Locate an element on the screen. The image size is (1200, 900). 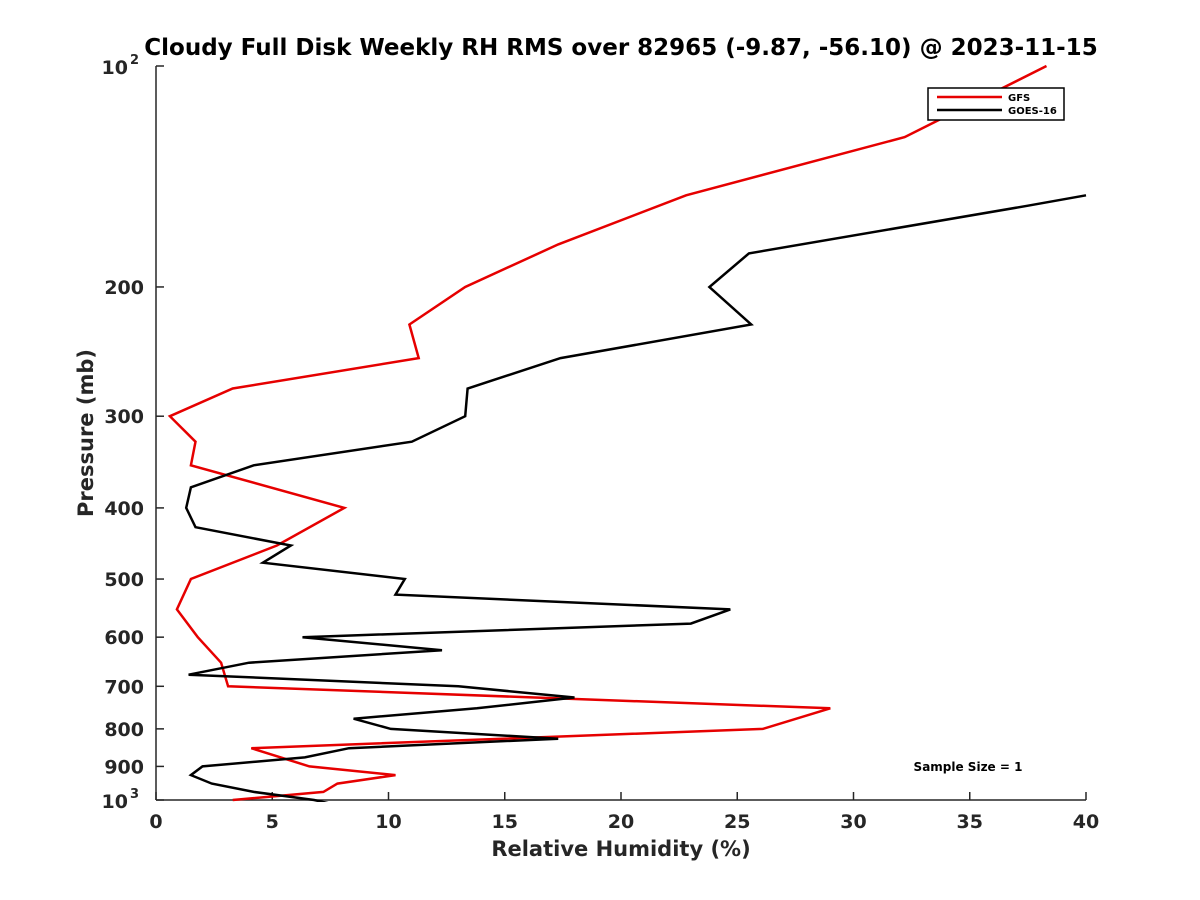
x-tick-label: 30 is located at coordinates (853, 822).